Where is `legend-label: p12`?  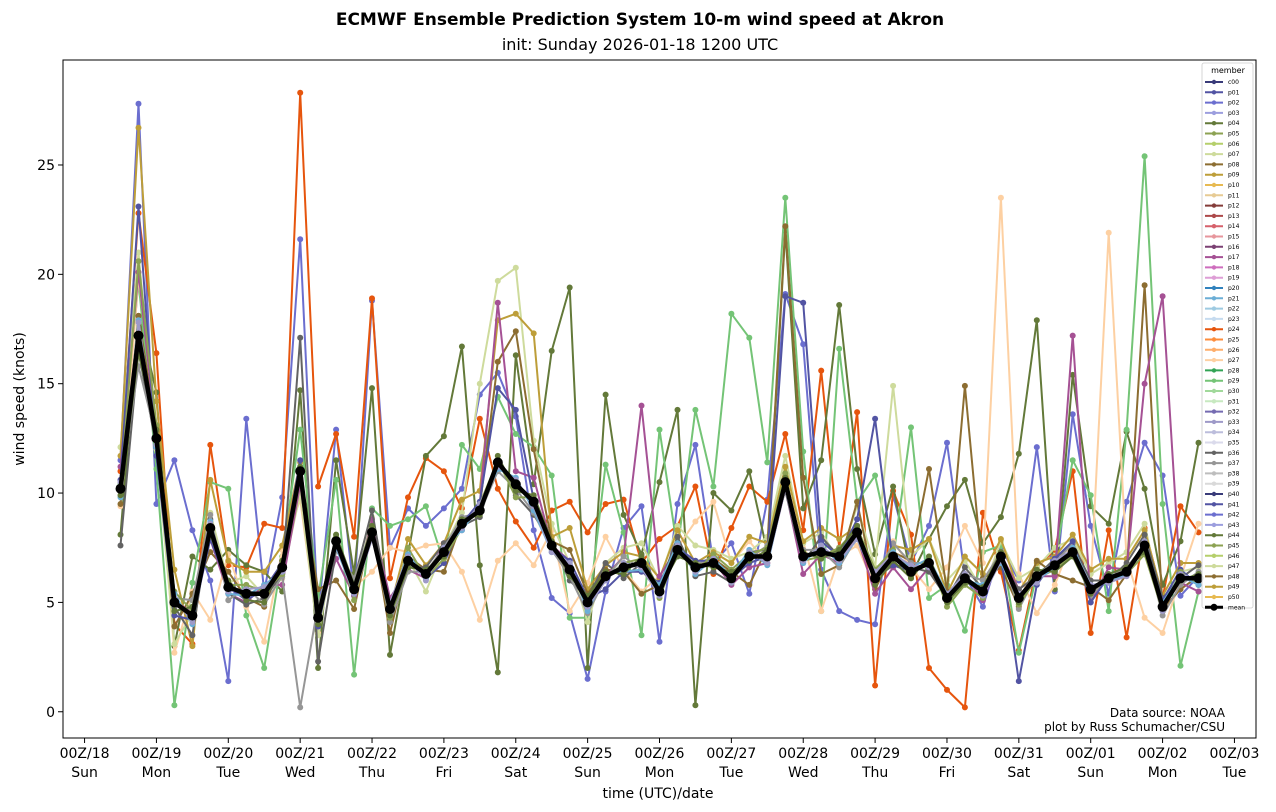
legend-label: p12 is located at coordinates (1234, 206).